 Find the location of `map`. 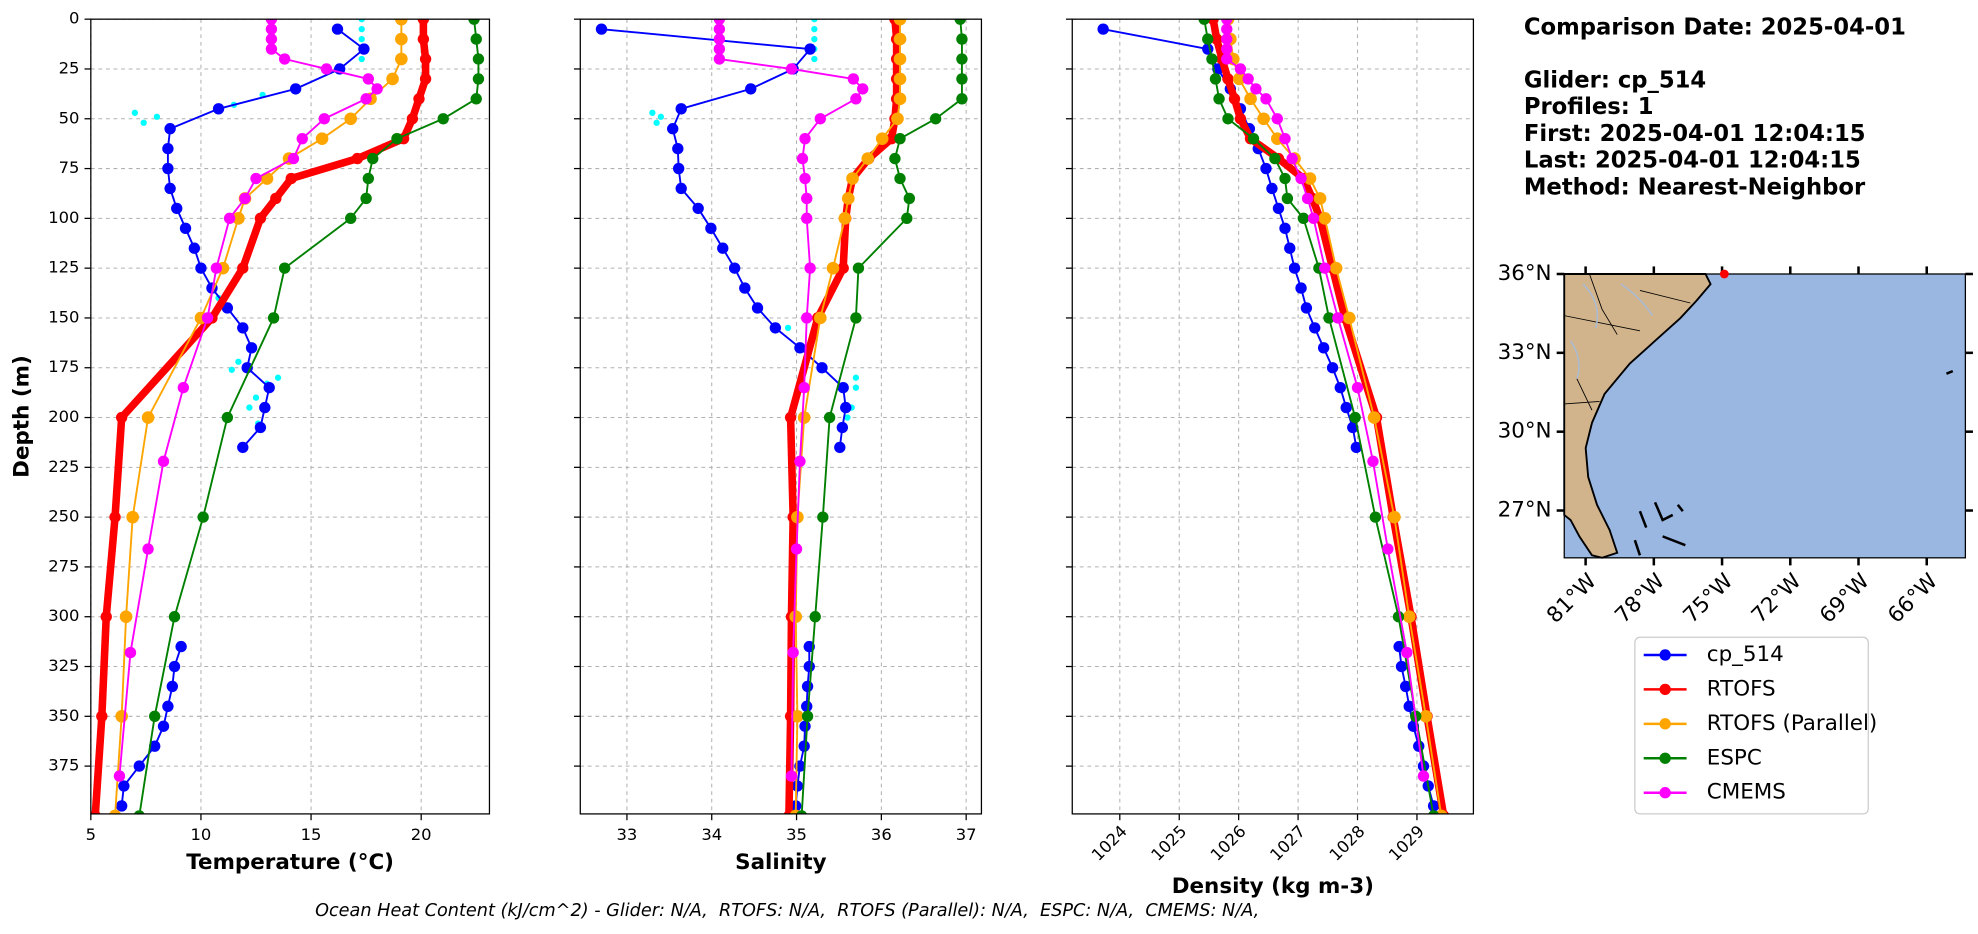

map is located at coordinates (1765, 416).